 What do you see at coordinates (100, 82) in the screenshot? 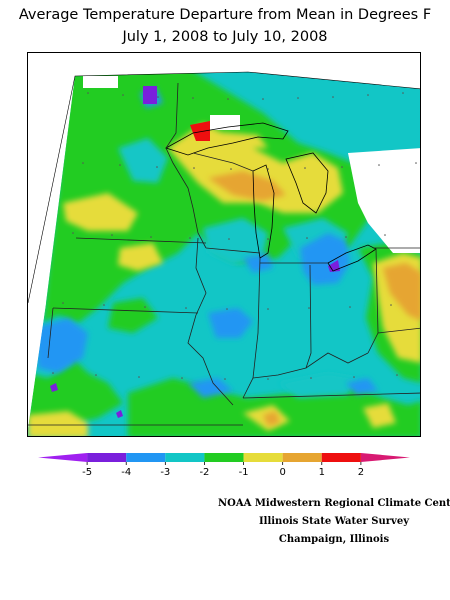
I see `shade-white-north` at bounding box center [100, 82].